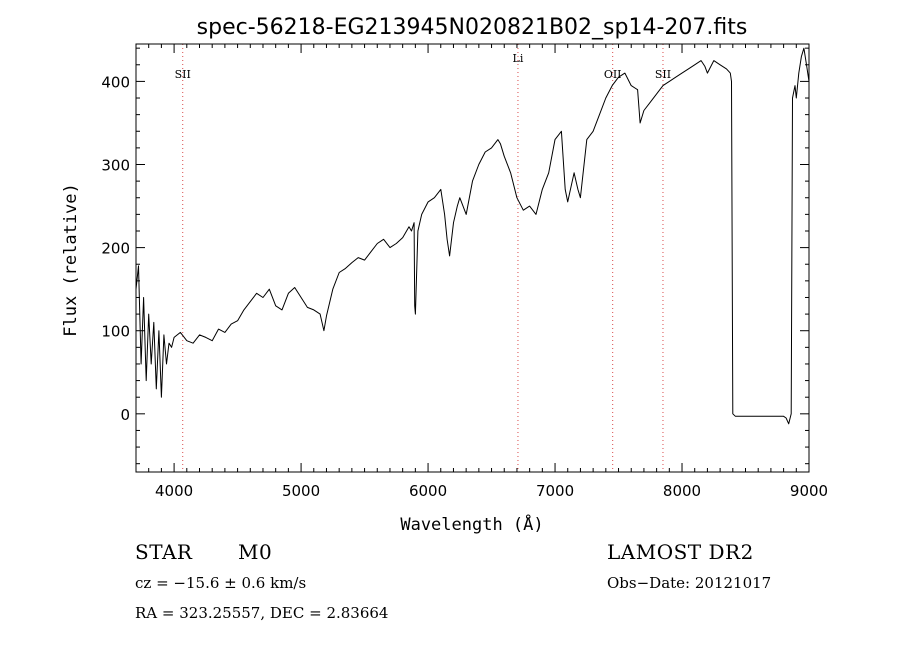 This screenshot has width=900, height=650. What do you see at coordinates (115, 166) in the screenshot?
I see `y-tick-label: 300` at bounding box center [115, 166].